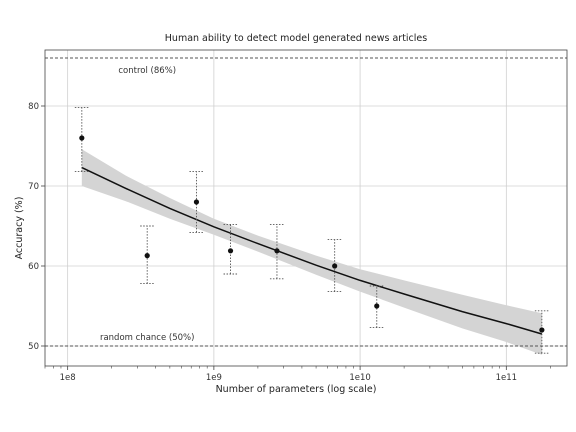  What do you see at coordinates (214, 378) in the screenshot?
I see `x-tick-label: 1e9` at bounding box center [214, 378].